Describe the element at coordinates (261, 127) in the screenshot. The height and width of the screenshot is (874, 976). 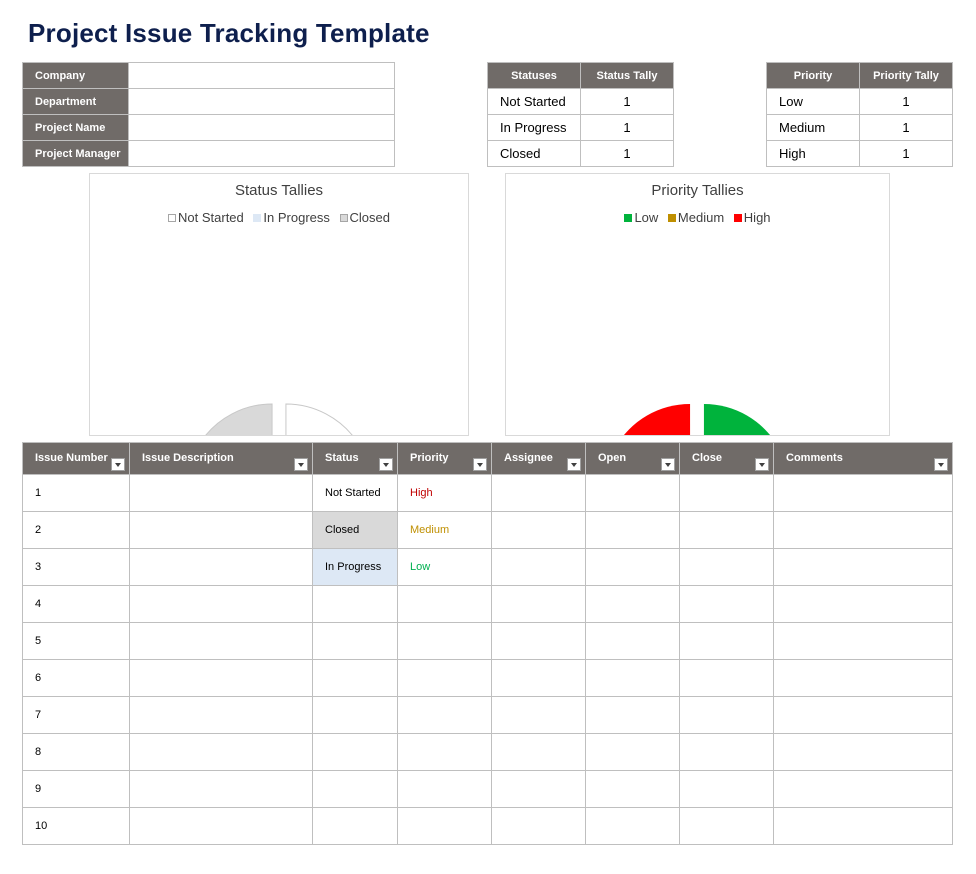
I see `project-name-field` at that location.